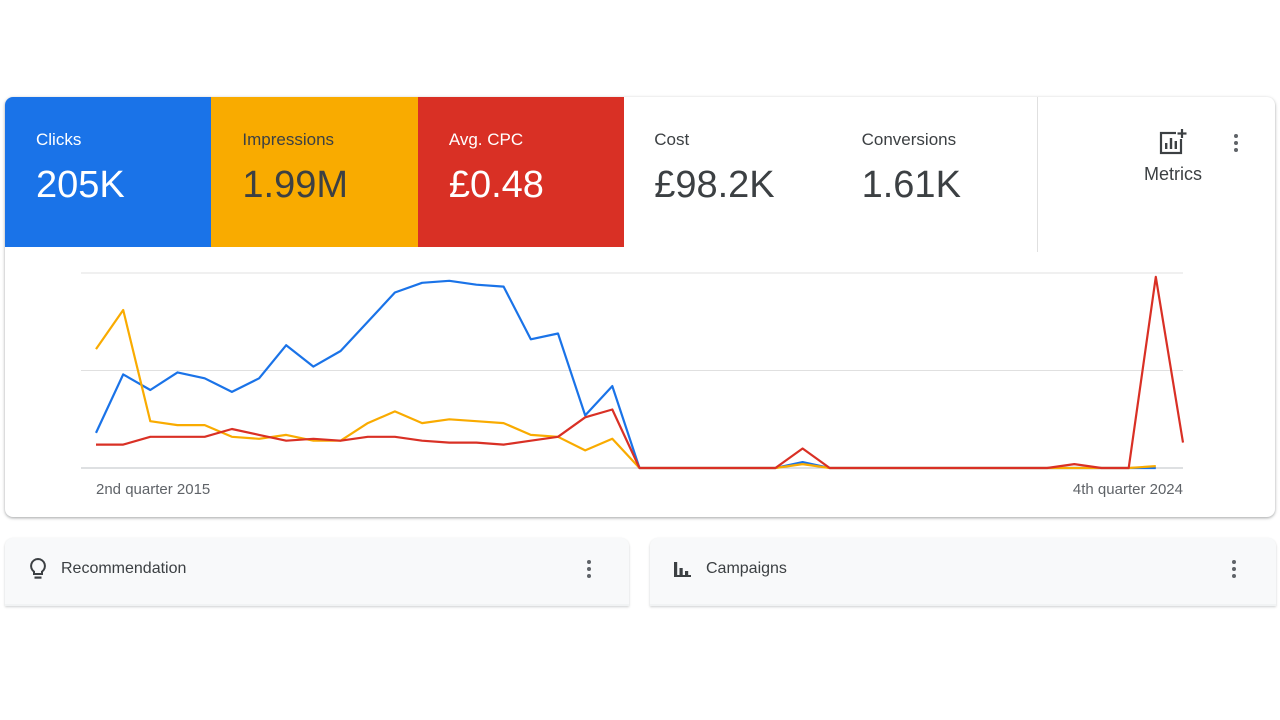 The height and width of the screenshot is (720, 1280). I want to click on card-title: Recommendation, so click(124, 568).